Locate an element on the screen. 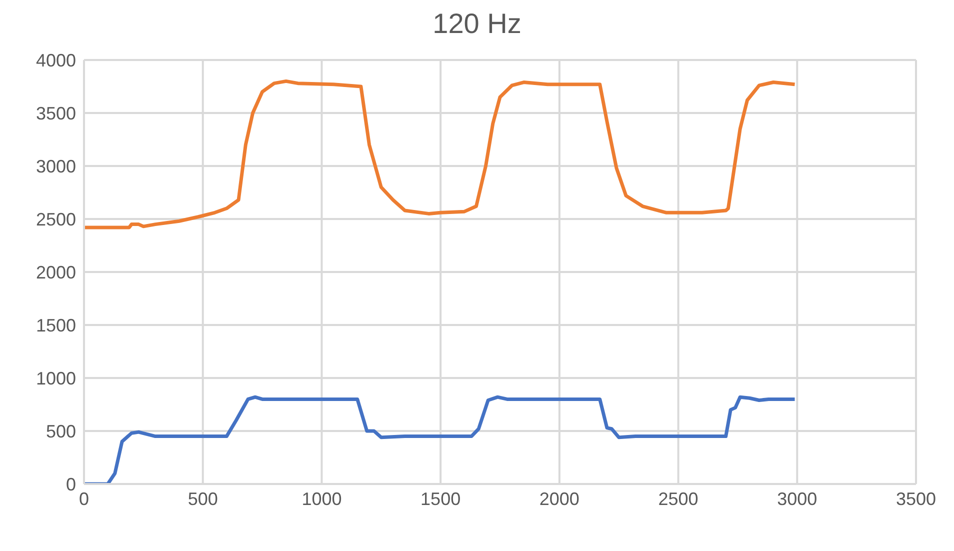  x-tick-label: 3500 is located at coordinates (916, 498).